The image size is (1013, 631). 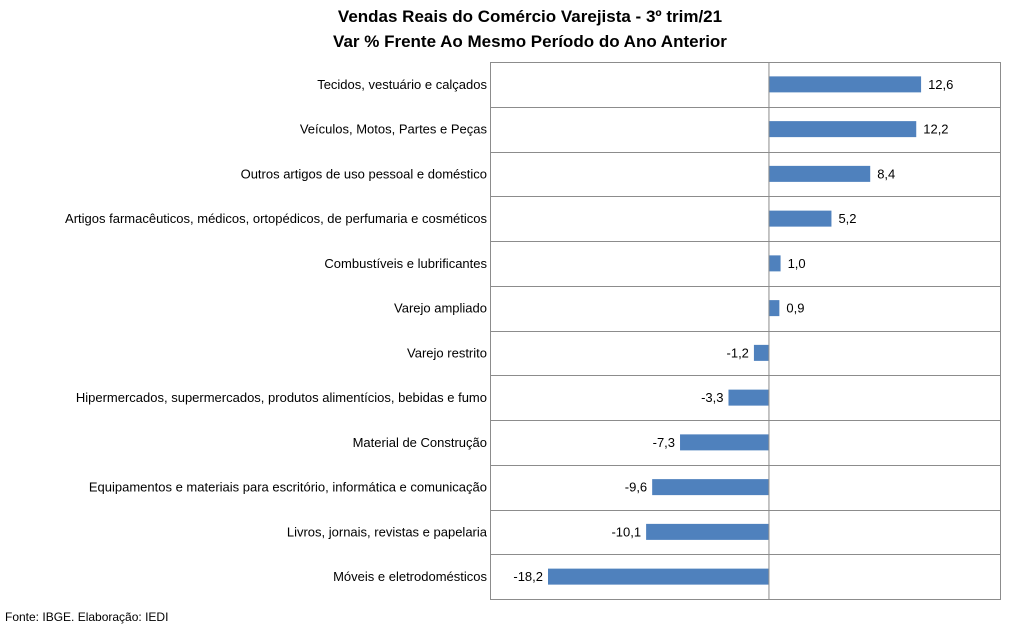 I want to click on category-label: Combustíveis e lubrificantes, so click(x=405, y=263).